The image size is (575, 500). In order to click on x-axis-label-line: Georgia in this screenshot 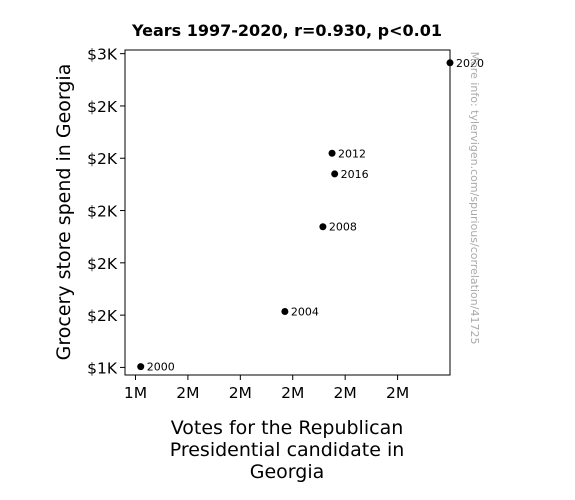, I will do `click(287, 472)`.